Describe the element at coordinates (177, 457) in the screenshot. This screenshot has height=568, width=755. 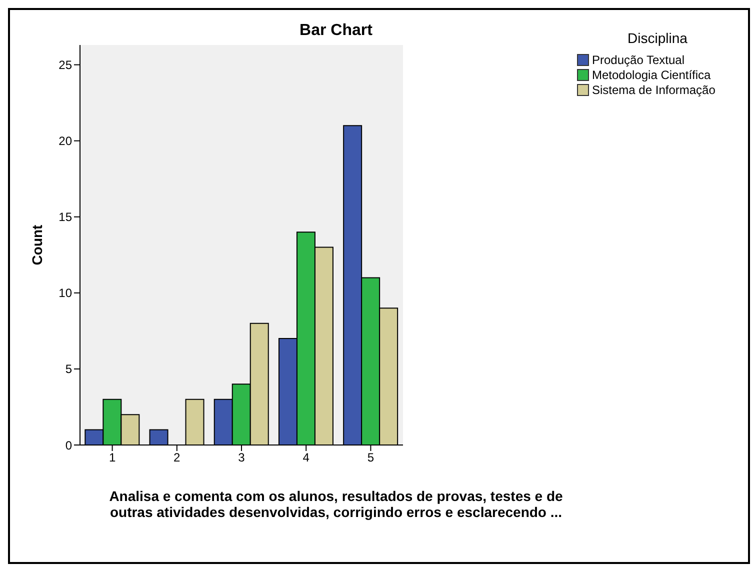
I see `x-tick-label: 2` at that location.